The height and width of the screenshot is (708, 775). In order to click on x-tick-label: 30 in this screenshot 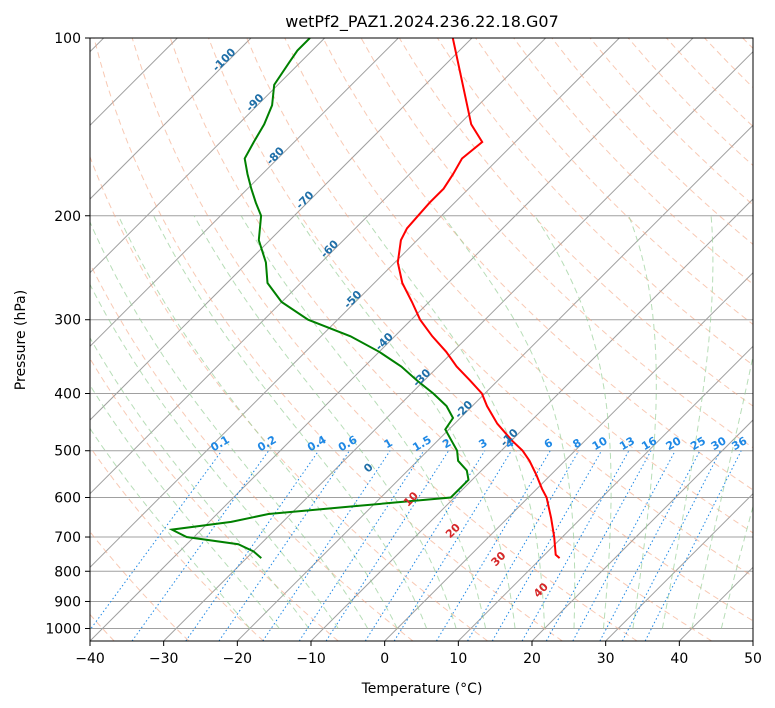, I will do `click(606, 659)`.